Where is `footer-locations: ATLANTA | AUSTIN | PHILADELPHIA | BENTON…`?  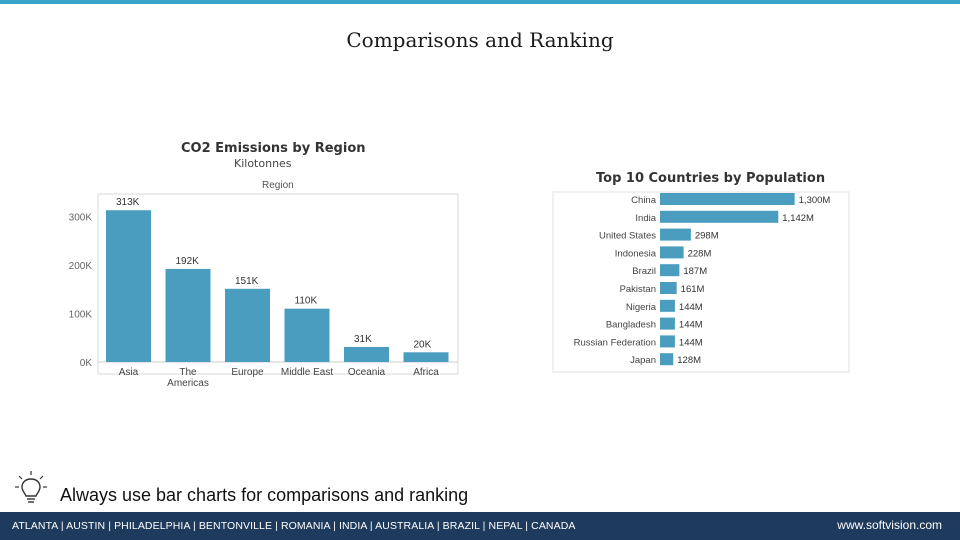
footer-locations: ATLANTA | AUSTIN | PHILADELPHIA | BENTON… is located at coordinates (294, 526).